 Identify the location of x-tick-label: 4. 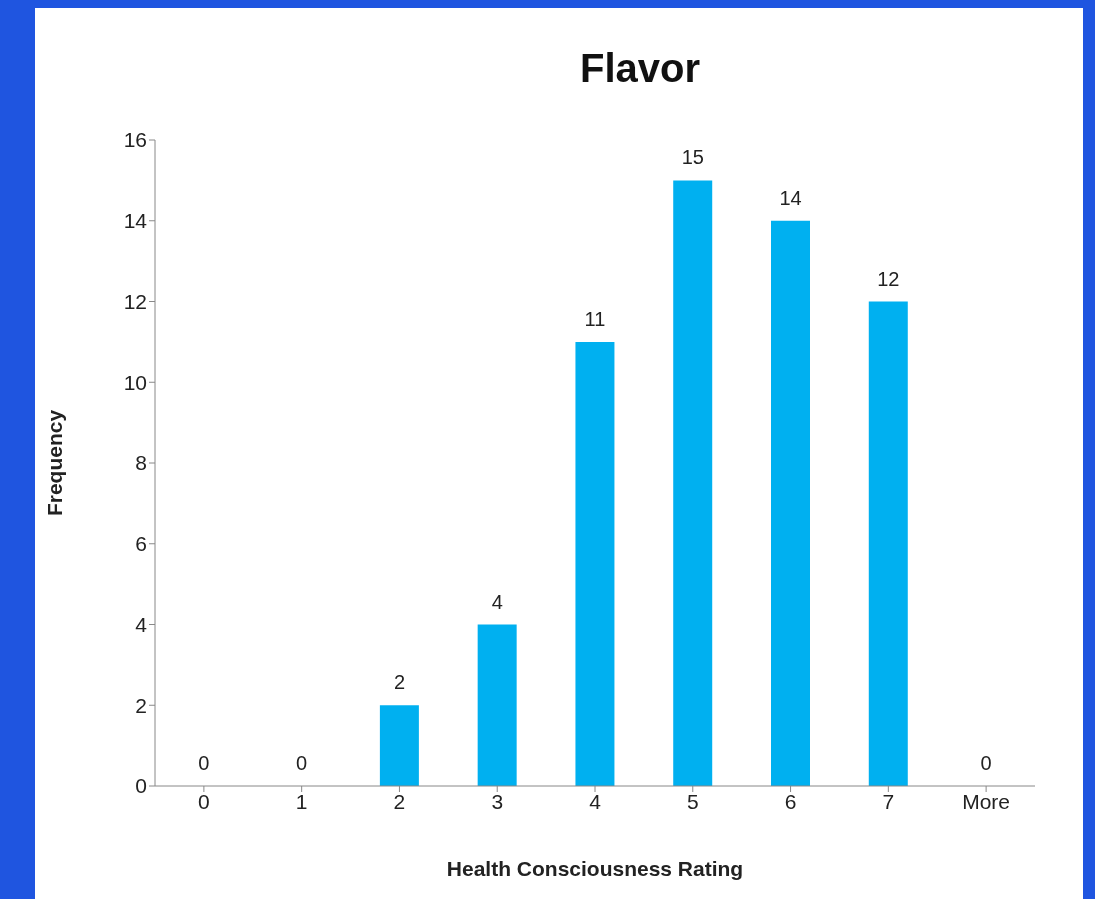
(595, 801).